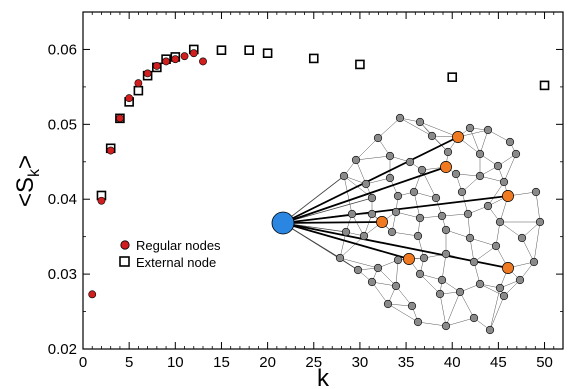  I want to click on x-tick-label: 45, so click(498, 362).